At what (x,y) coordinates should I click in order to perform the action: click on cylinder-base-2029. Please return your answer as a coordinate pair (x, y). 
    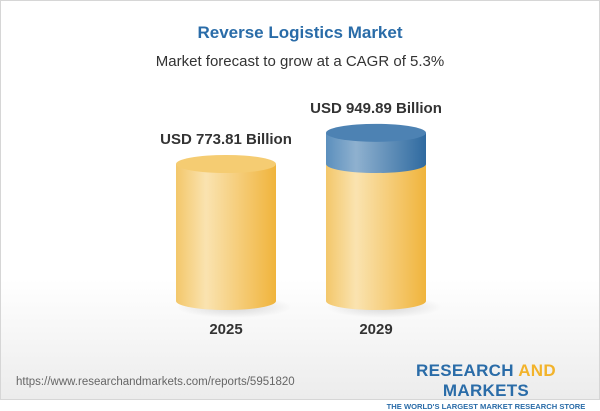
    Looking at the image, I should click on (376, 237).